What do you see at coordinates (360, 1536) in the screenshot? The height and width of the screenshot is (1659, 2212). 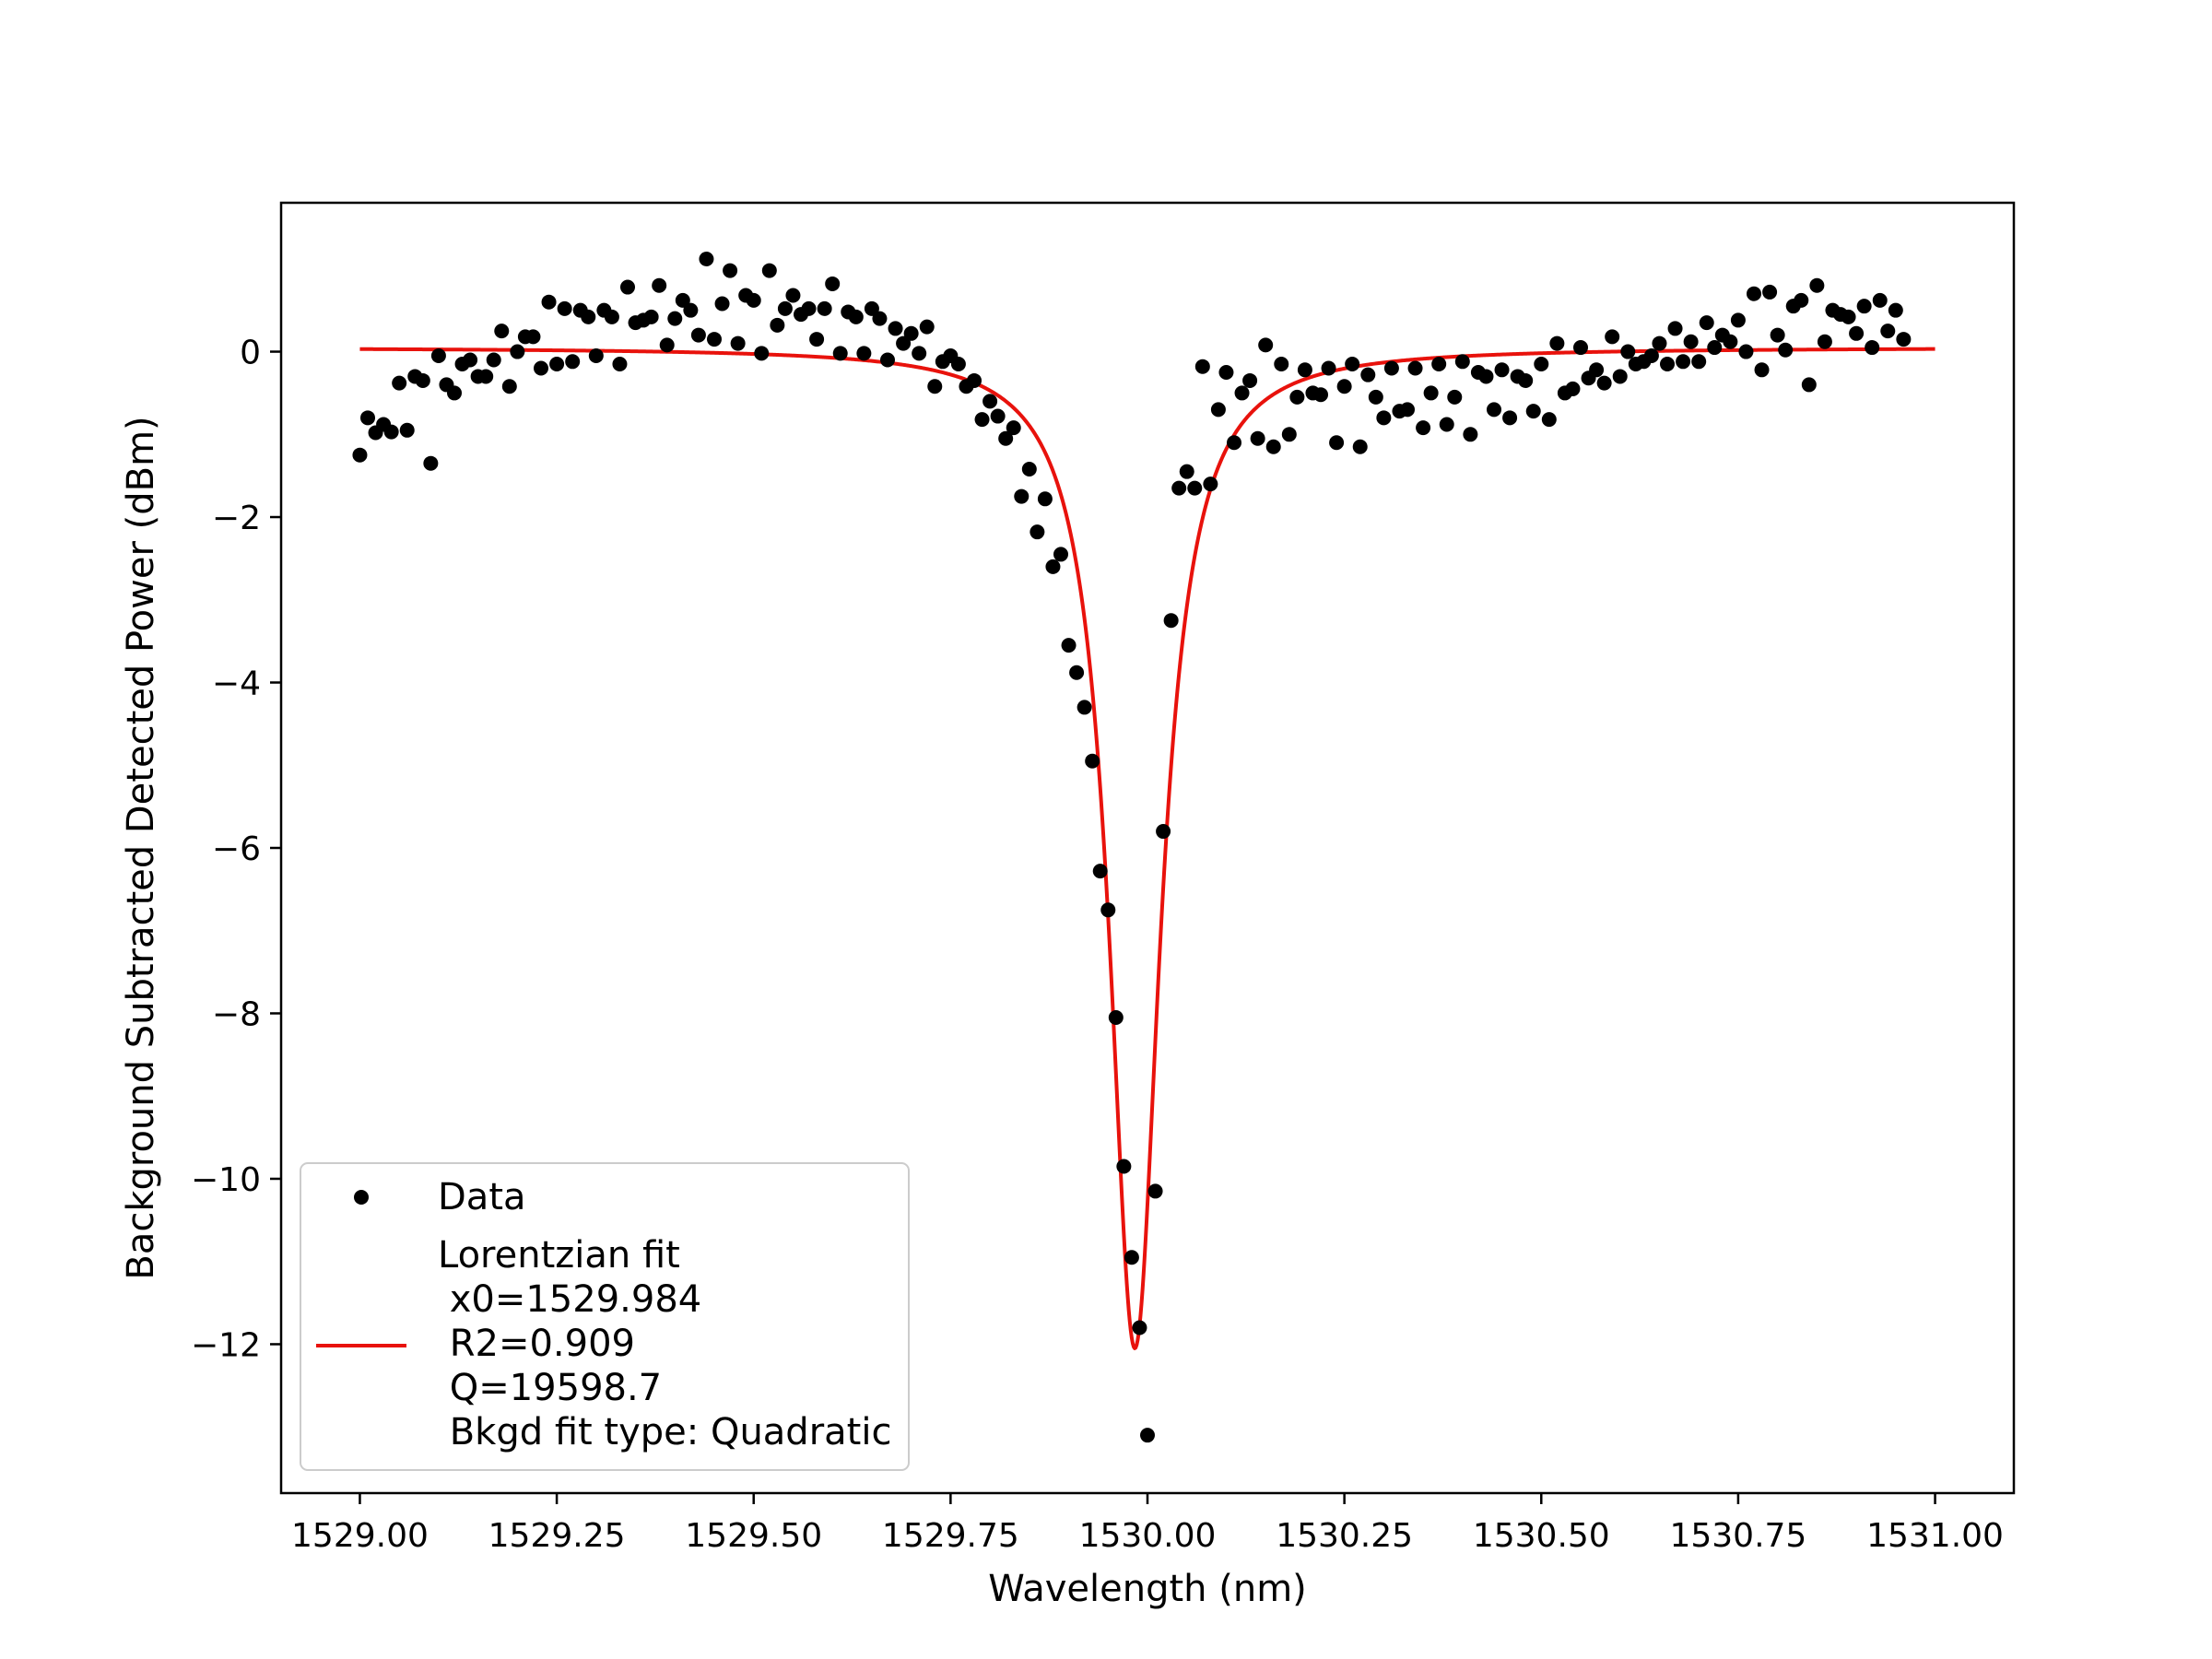 I see `x-tick-label: 1529.00` at bounding box center [360, 1536].